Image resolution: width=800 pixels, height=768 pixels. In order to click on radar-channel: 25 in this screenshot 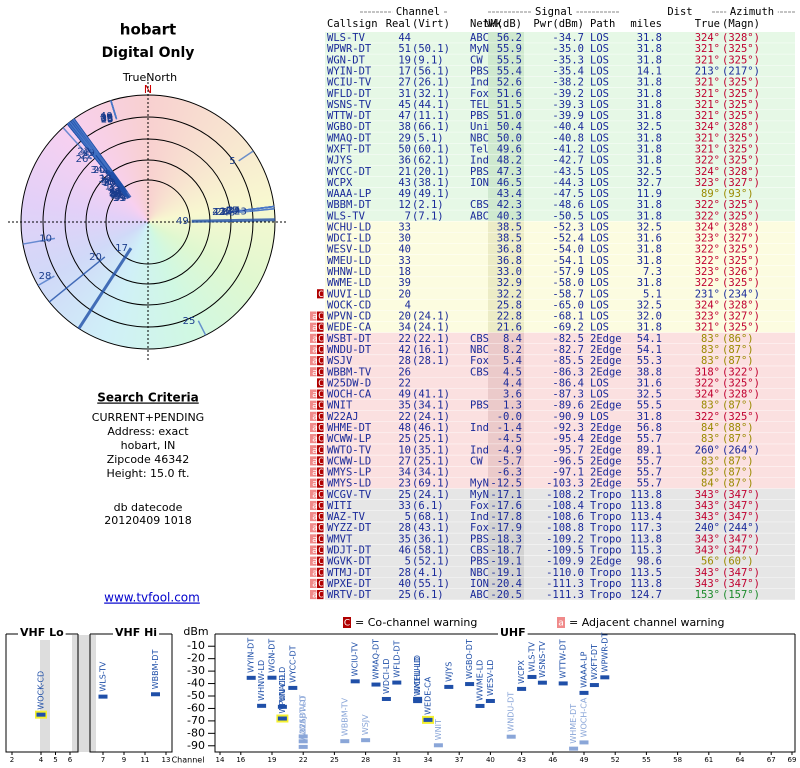, I will do `click(107, 119)`.